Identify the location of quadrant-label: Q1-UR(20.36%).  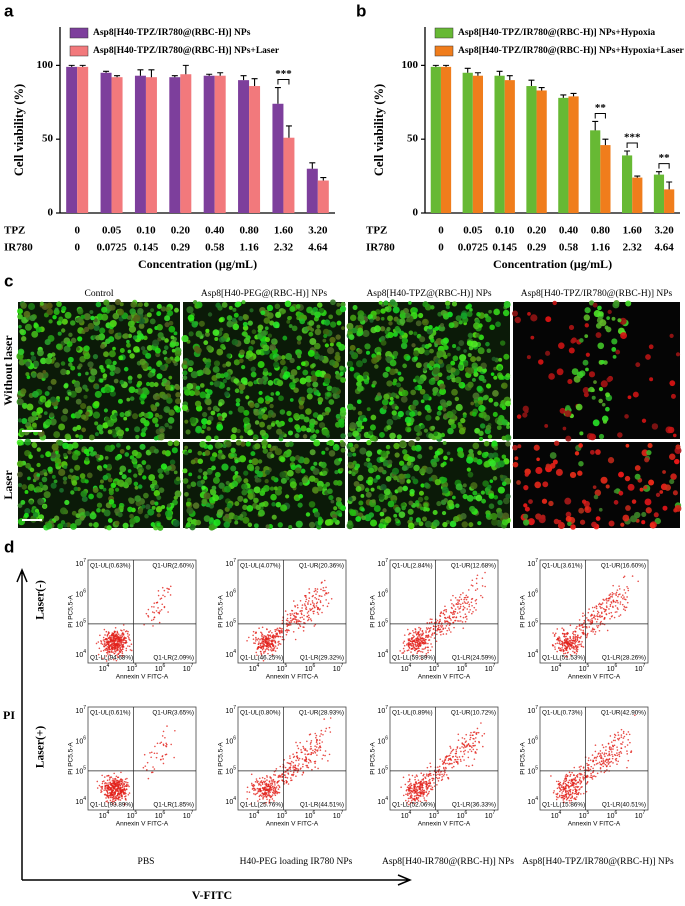
(321, 566).